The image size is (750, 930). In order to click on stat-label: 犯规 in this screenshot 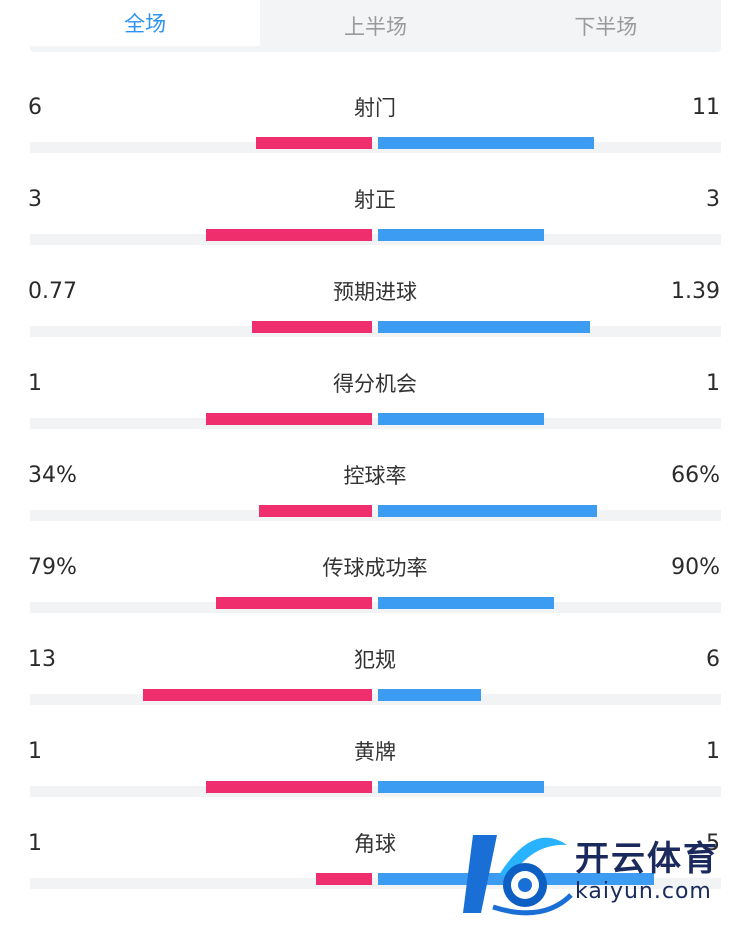, I will do `click(375, 660)`.